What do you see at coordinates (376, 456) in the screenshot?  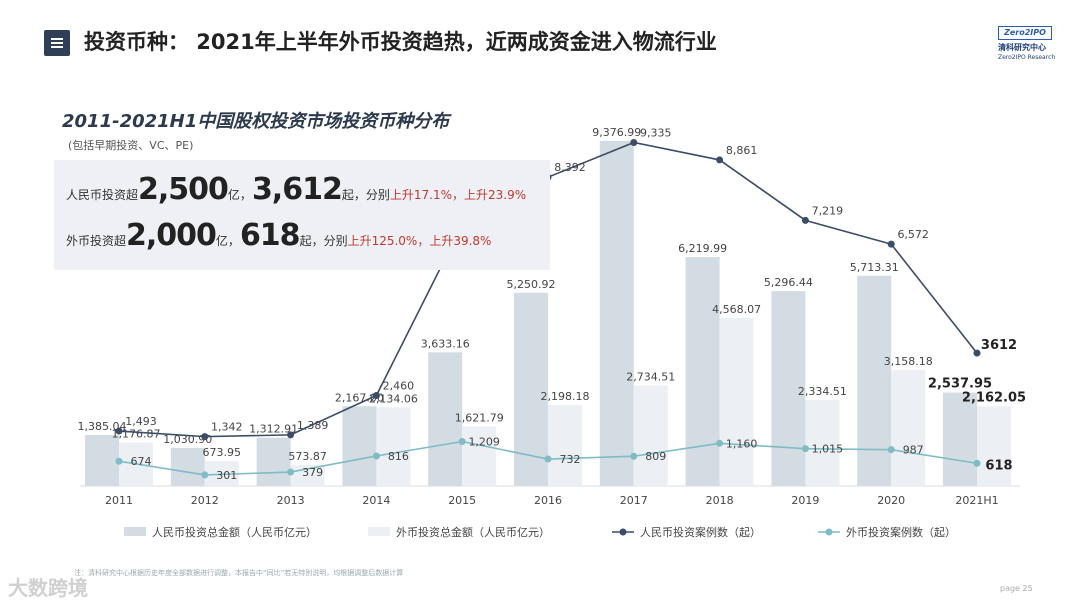 I see `point-fx-cases-2014` at bounding box center [376, 456].